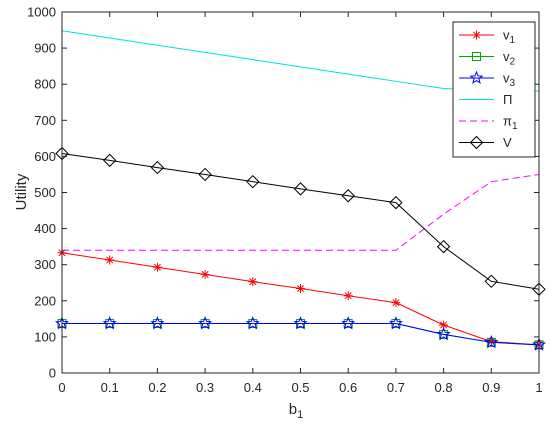 The image size is (550, 429). I want to click on legend-label-name-3: Π, so click(507, 99).